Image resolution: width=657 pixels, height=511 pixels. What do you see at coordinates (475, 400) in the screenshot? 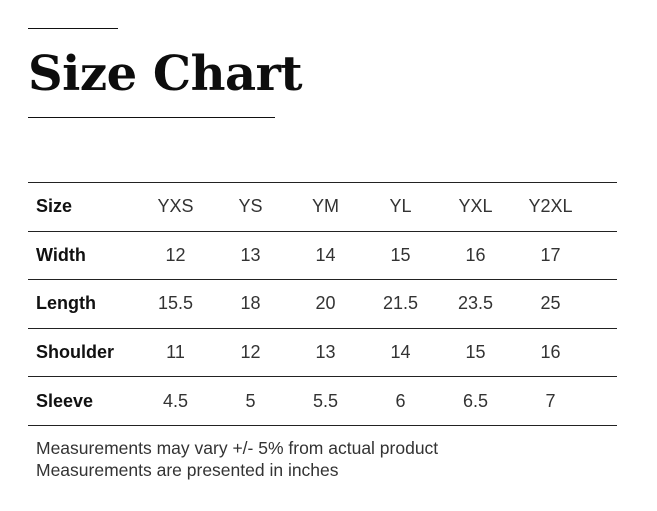
I see `table-cell: 6.5` at bounding box center [475, 400].